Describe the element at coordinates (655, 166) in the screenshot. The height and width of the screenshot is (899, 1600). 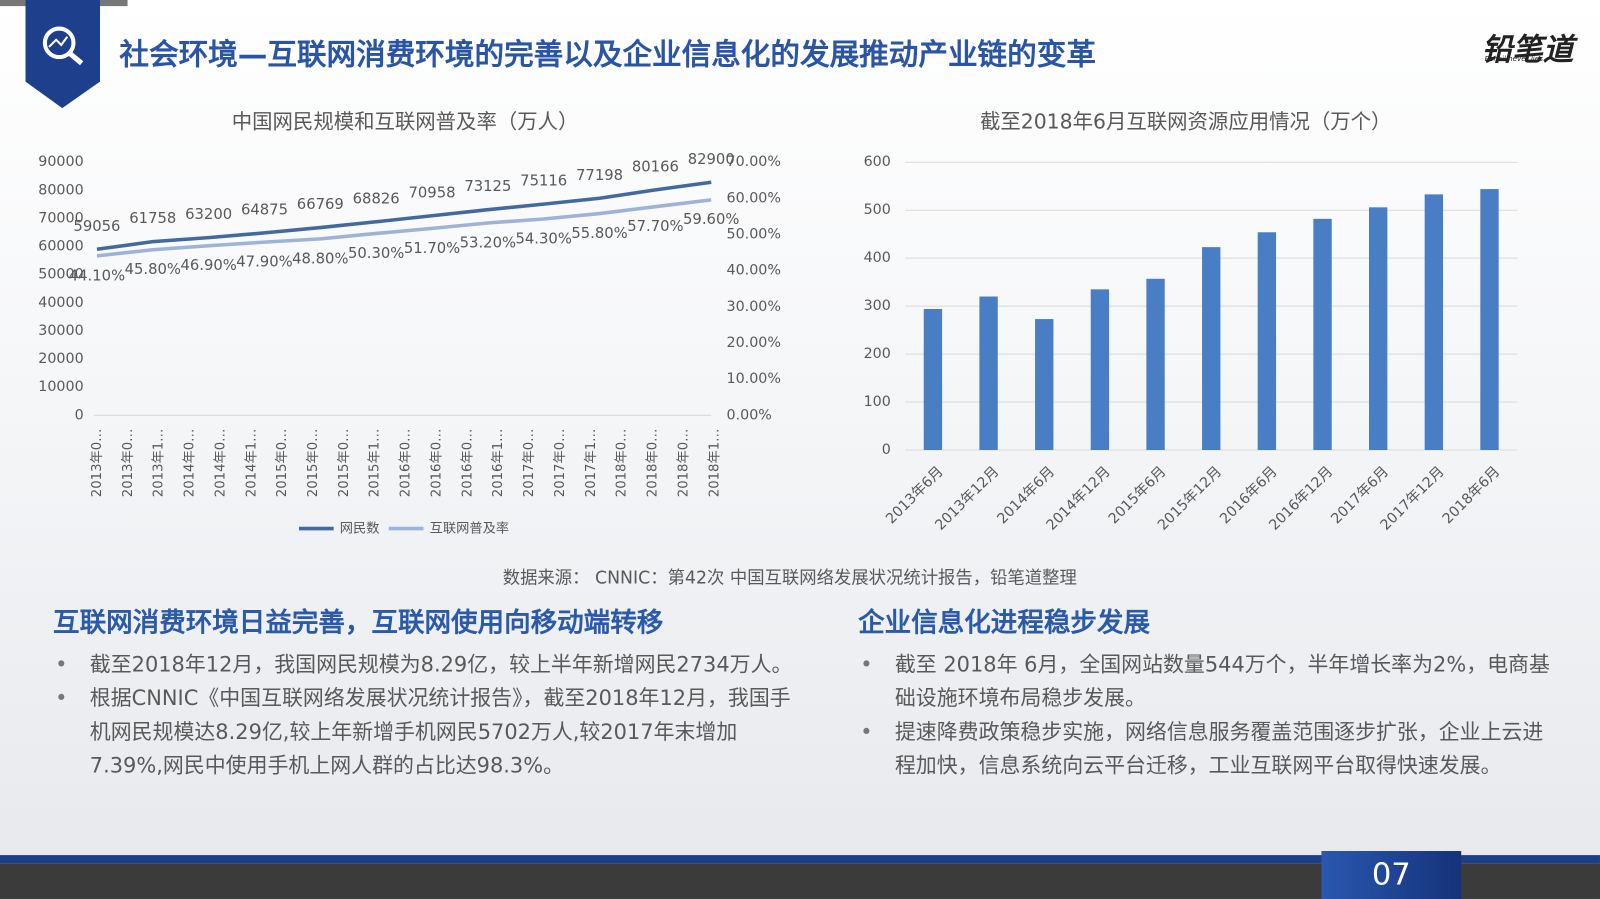
I see `data-label: 80166` at that location.